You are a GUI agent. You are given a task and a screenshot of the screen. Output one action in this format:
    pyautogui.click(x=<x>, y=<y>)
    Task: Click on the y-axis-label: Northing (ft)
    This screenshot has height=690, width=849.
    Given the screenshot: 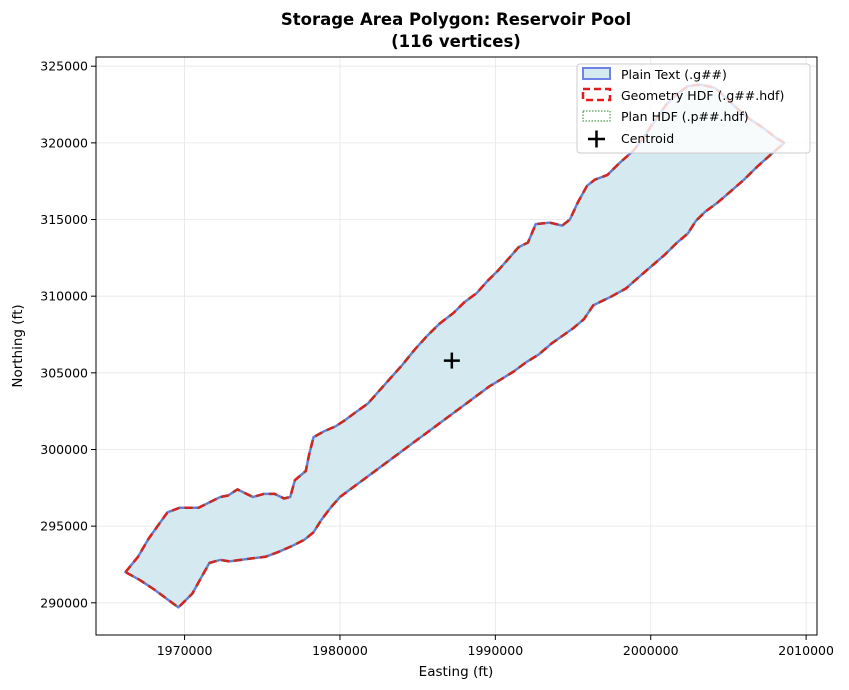 What is the action you would take?
    pyautogui.click(x=18, y=345)
    